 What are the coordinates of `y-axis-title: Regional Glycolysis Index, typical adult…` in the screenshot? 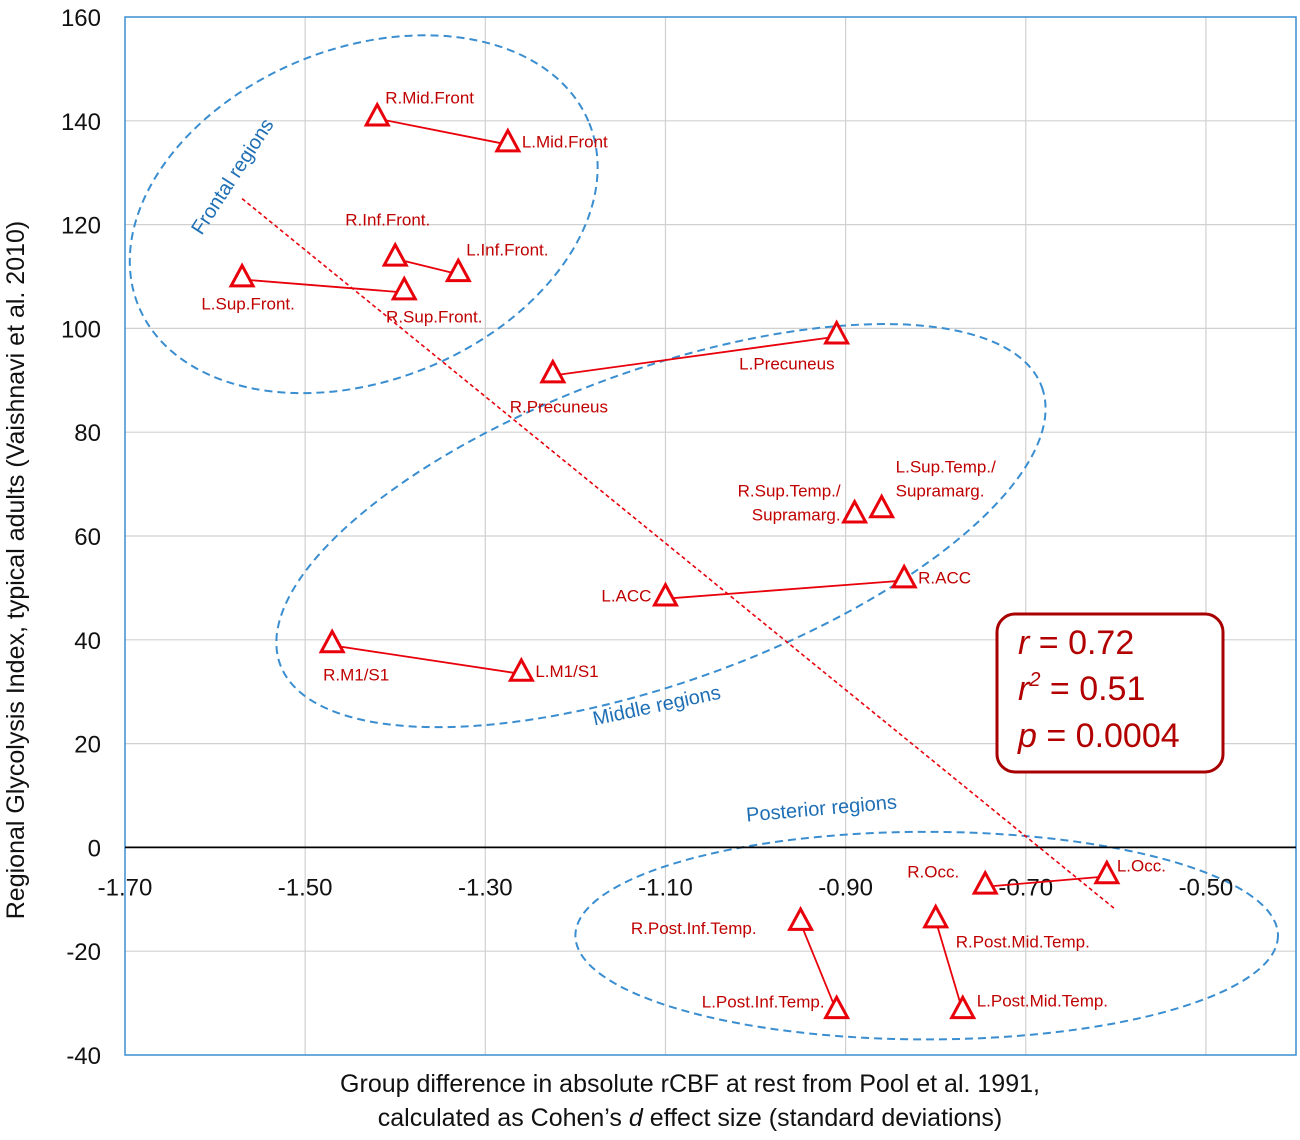 It's located at (16, 570).